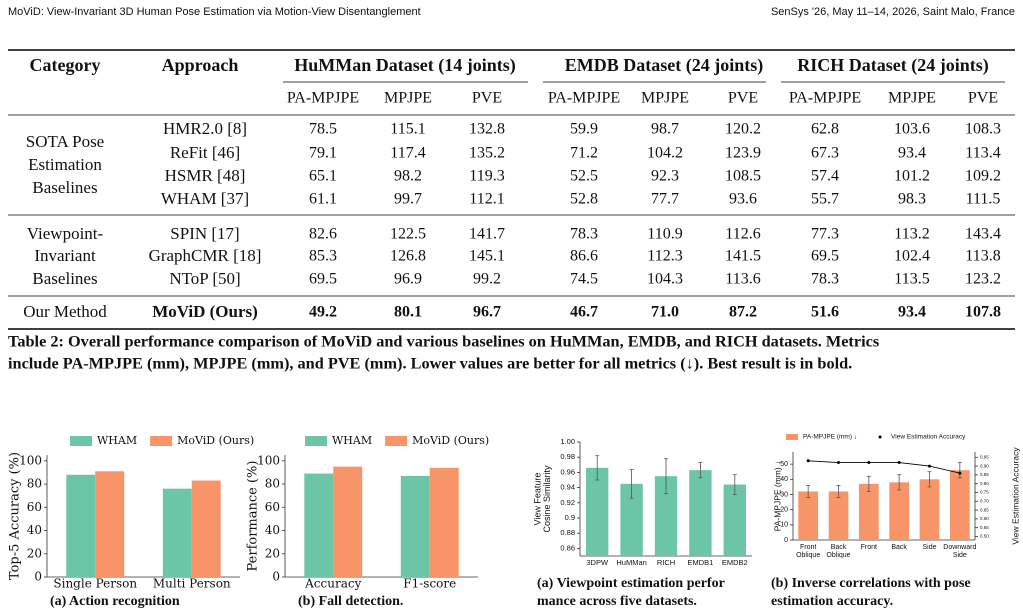 Image resolution: width=1023 pixels, height=614 pixels. What do you see at coordinates (665, 129) in the screenshot?
I see `value-cell: 98.7` at bounding box center [665, 129].